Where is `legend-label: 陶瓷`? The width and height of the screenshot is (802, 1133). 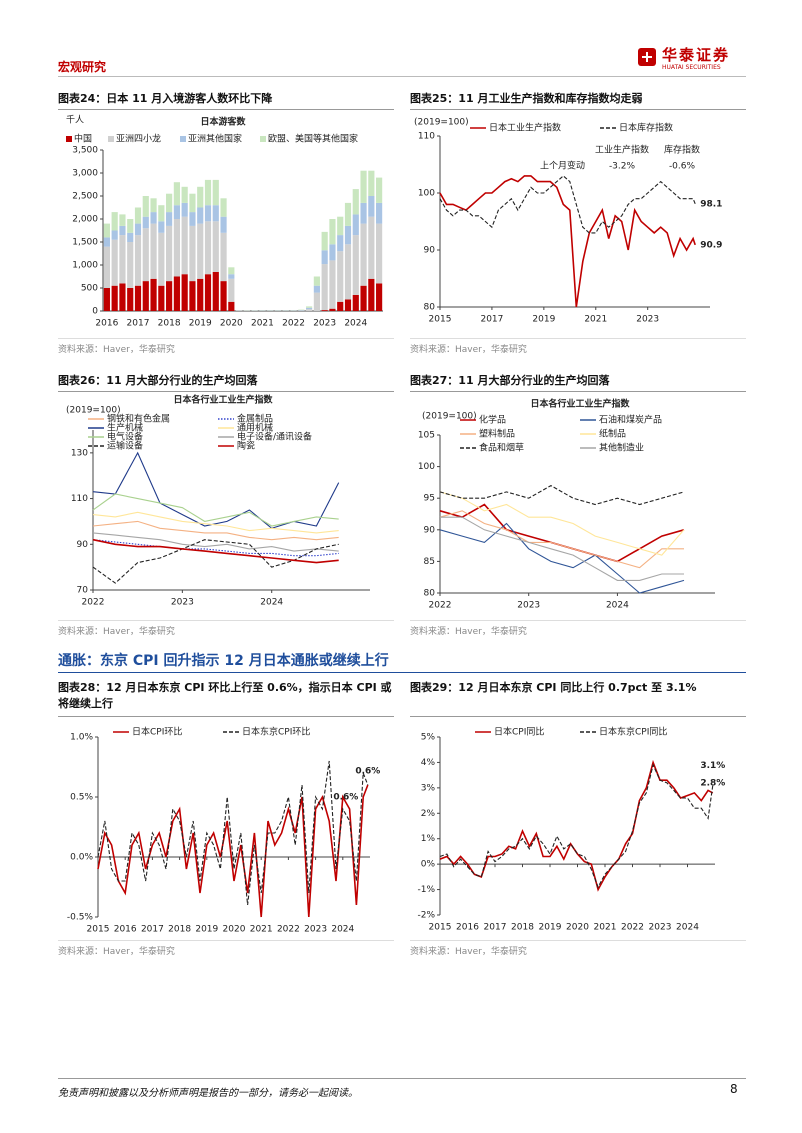 legend-label: 陶瓷 is located at coordinates (246, 446).